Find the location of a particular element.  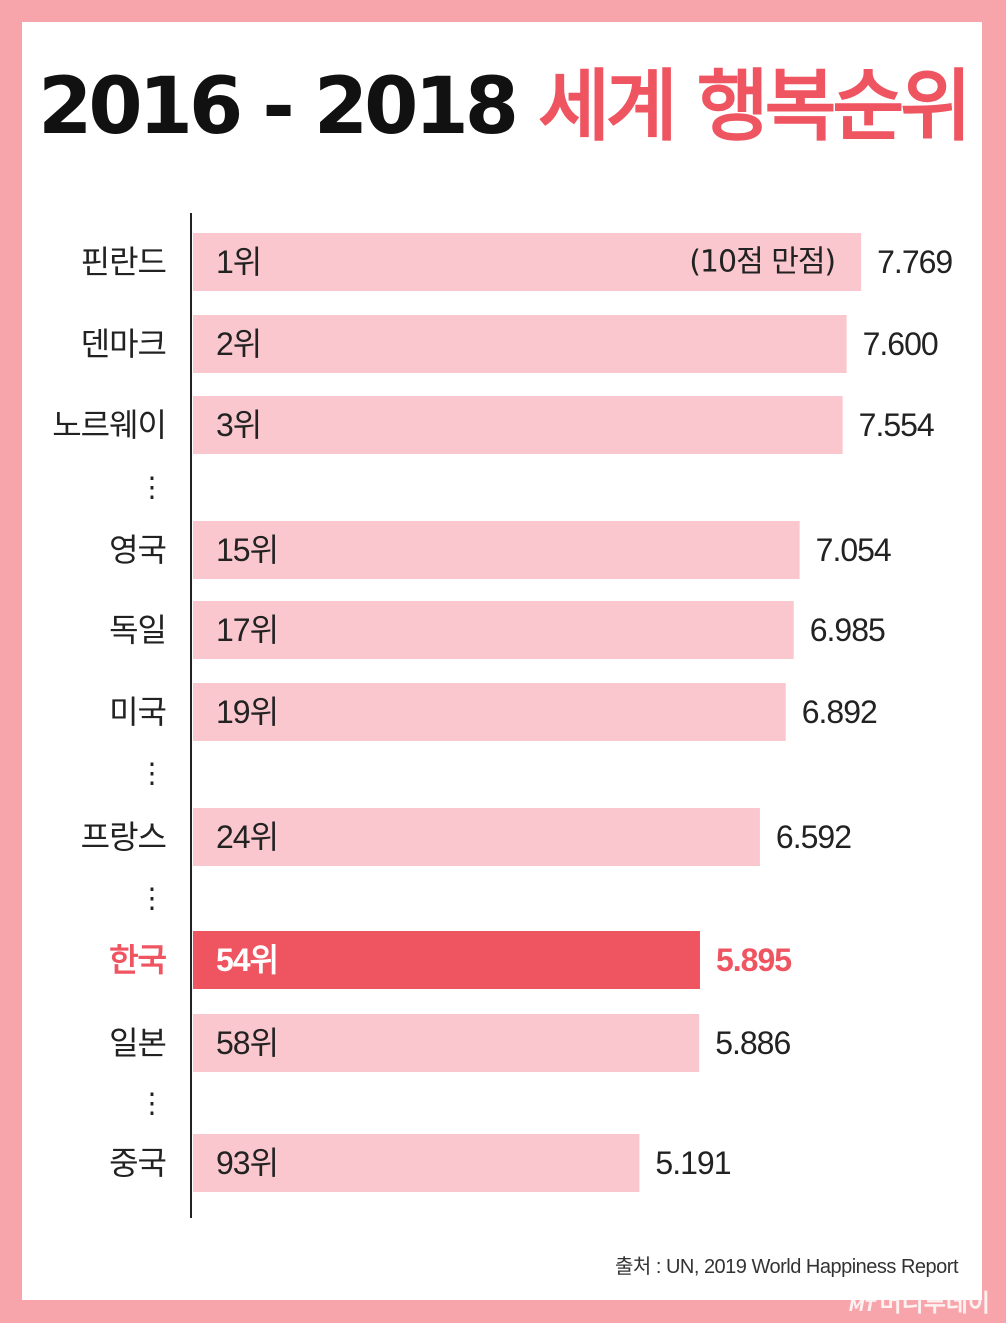

watermark-brand-mark: MT is located at coordinates (862, 1305).